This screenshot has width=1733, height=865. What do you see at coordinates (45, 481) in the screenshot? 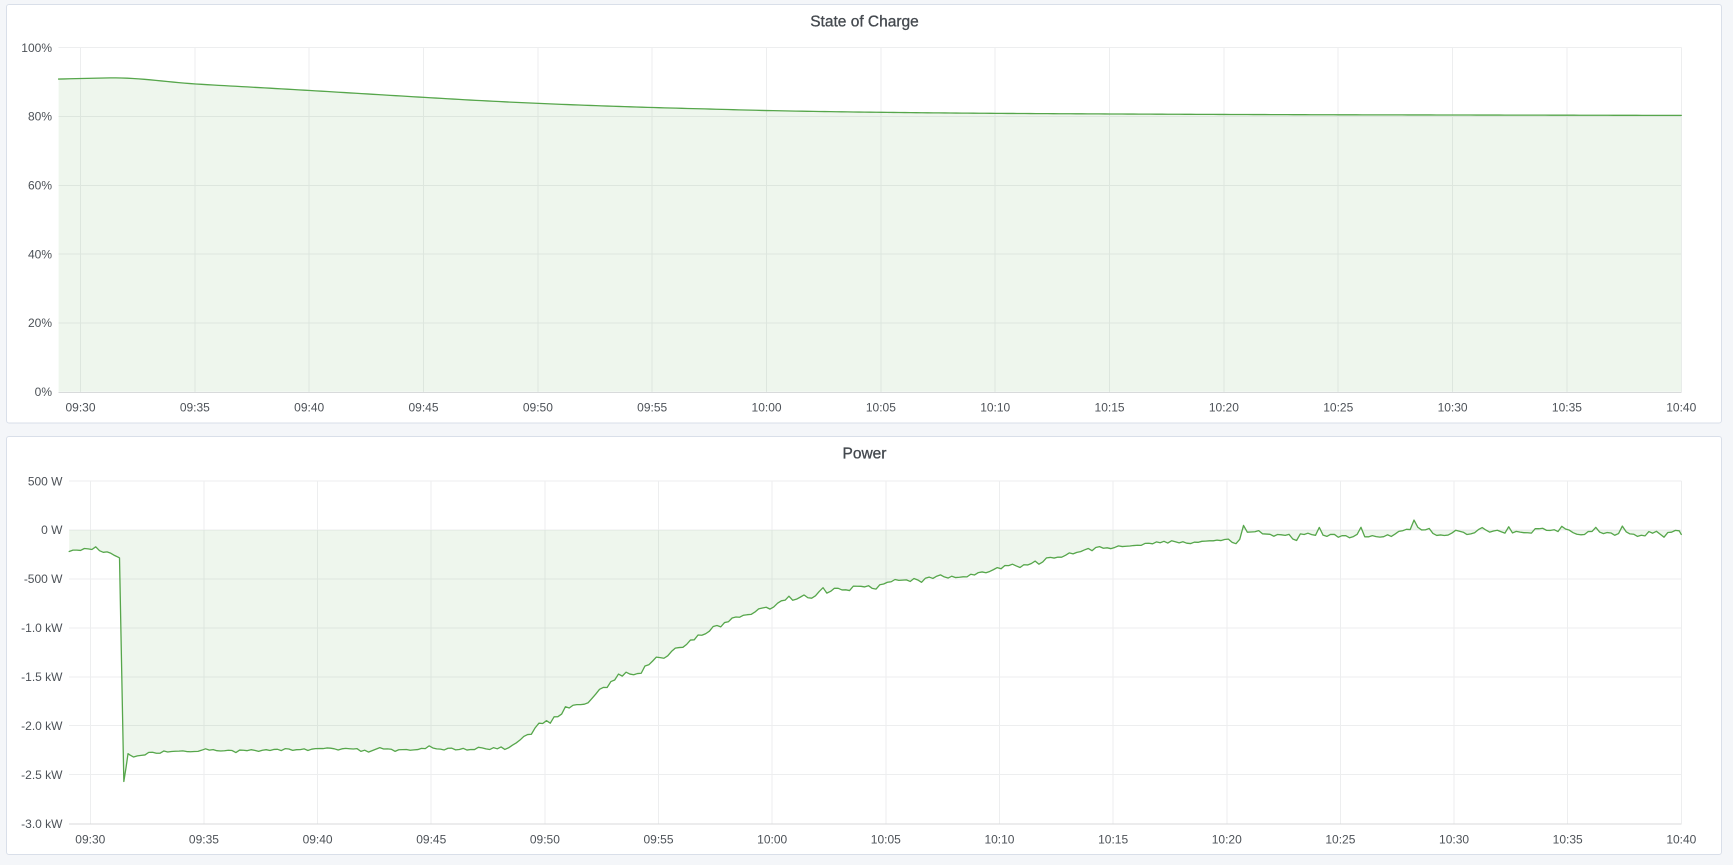
I see `svg-text: 500 W` at bounding box center [45, 481].